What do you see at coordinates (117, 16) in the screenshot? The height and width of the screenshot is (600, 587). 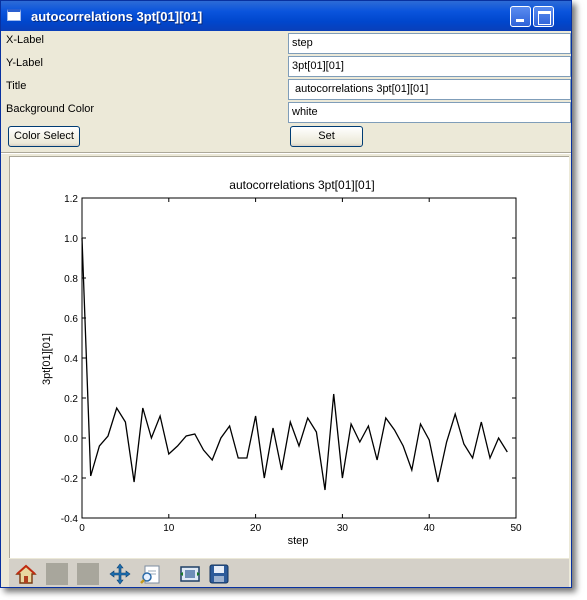 I see `window-title: autocorrelations 3pt[01][01]` at bounding box center [117, 16].